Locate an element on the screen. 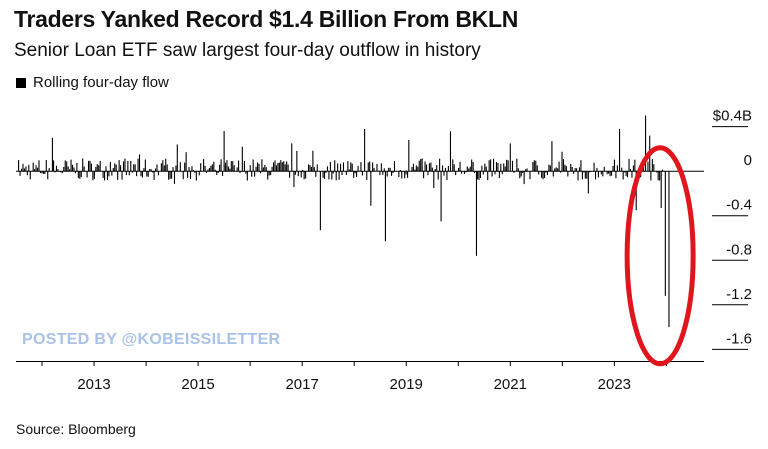 The height and width of the screenshot is (449, 768). highlight-ellipse is located at coordinates (660, 256).